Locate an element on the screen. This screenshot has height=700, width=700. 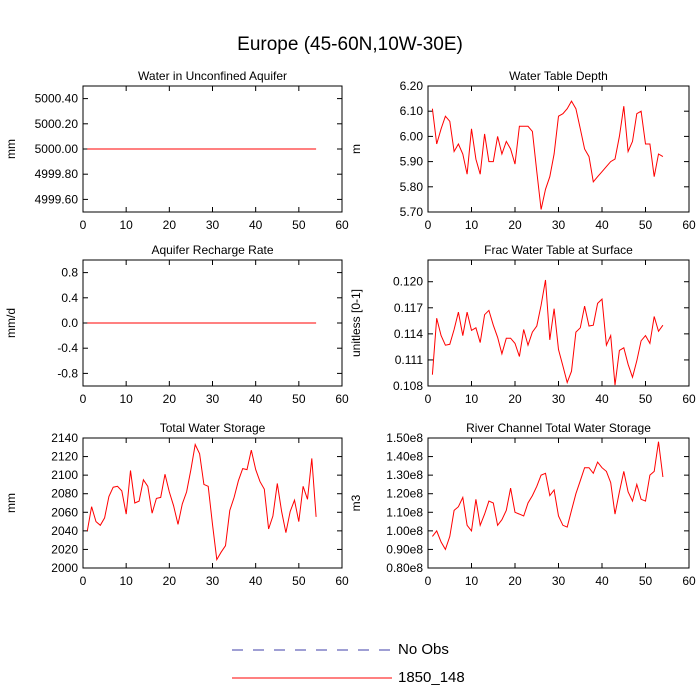
chart-title: Water Table Depth is located at coordinates (558, 76).